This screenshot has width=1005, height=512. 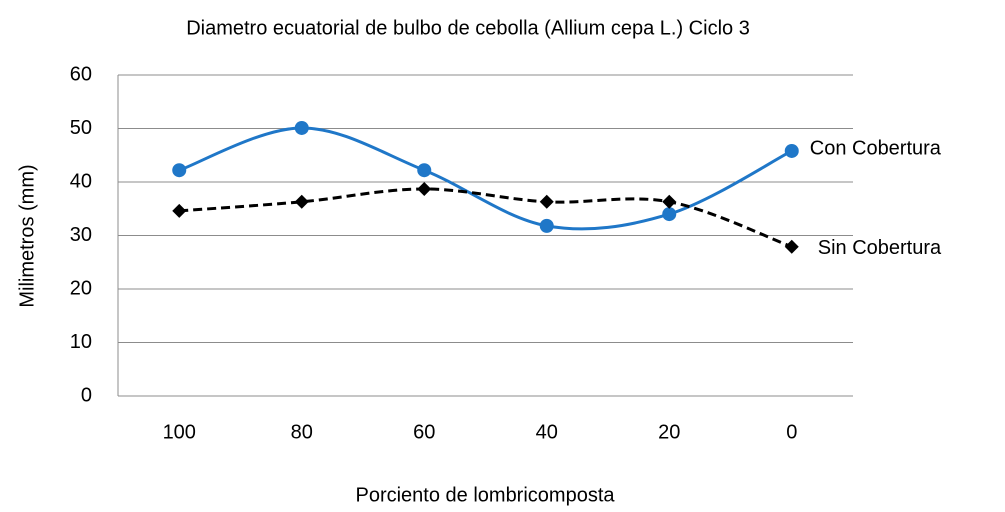 I want to click on y-tick-label: 40, so click(x=81, y=181).